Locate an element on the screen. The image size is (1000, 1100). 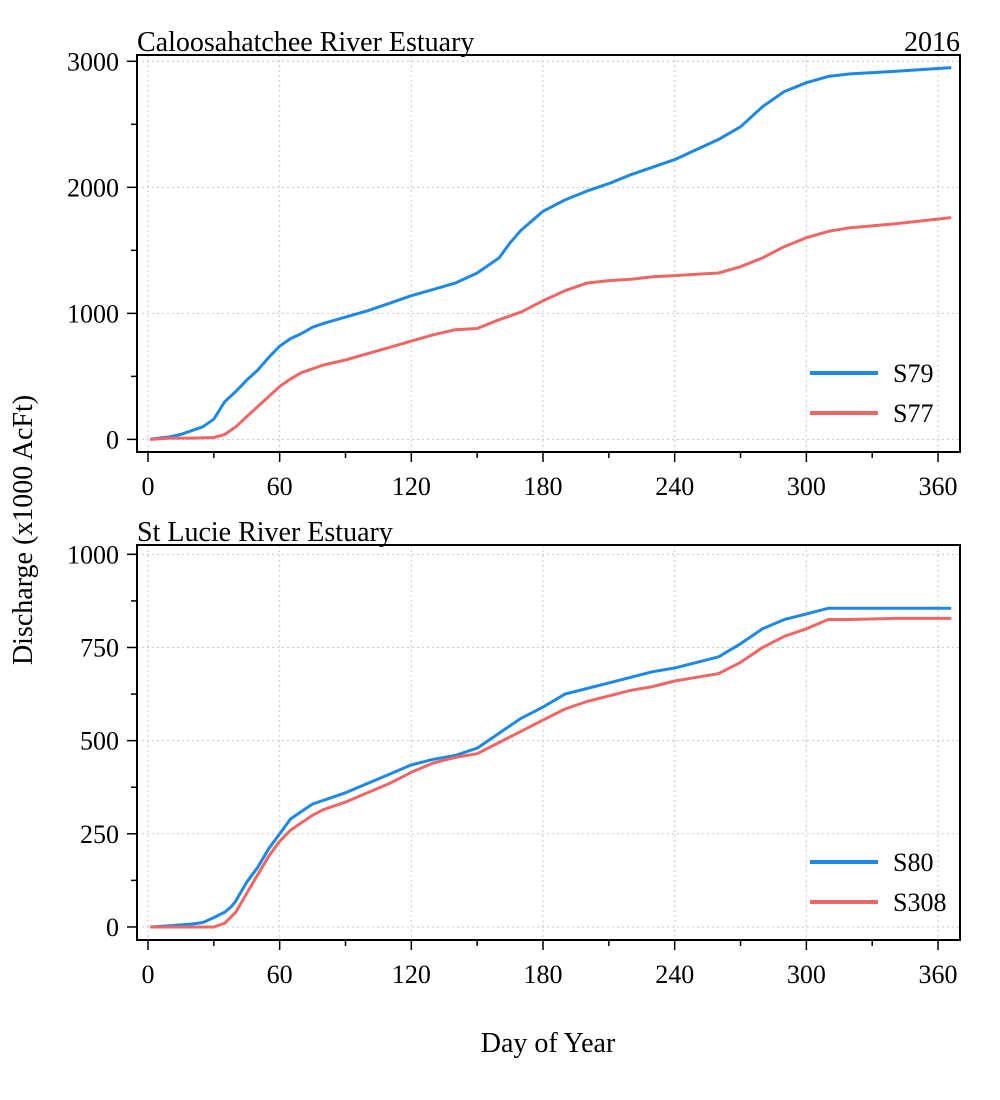
legend-label-s79: S79 is located at coordinates (913, 373).